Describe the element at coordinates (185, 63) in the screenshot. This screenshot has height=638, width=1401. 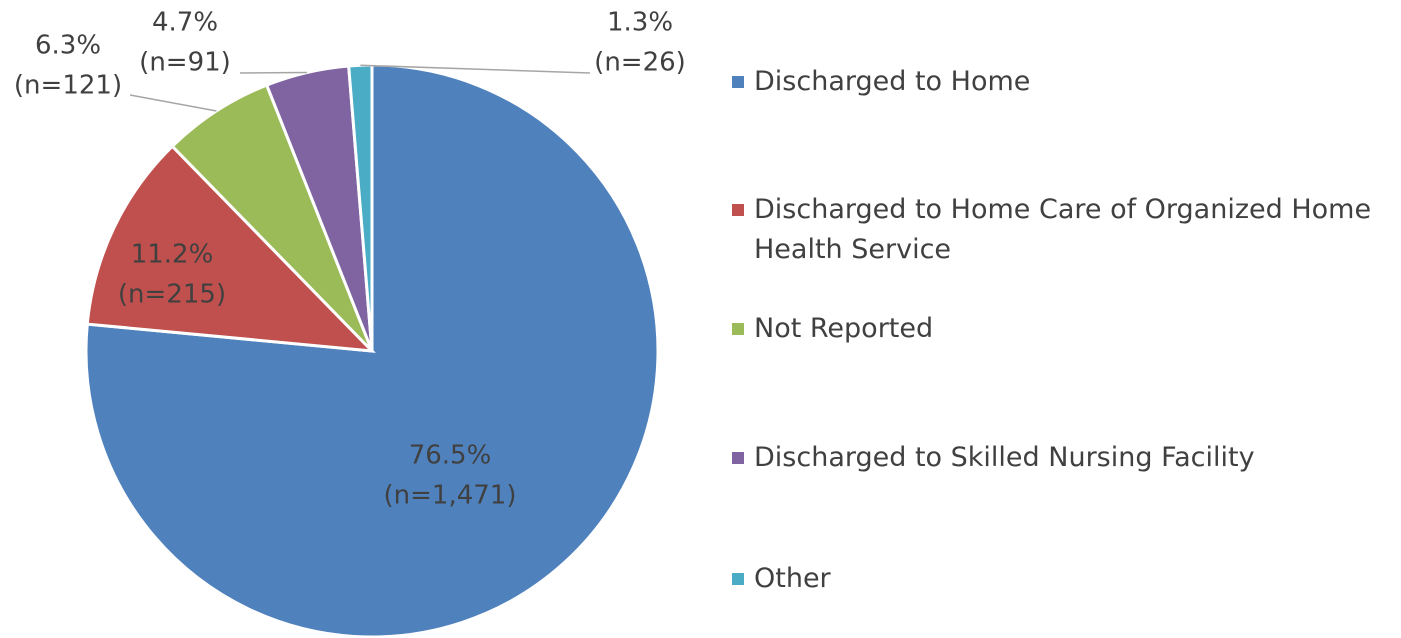
I see `count-label: (n=91)` at that location.